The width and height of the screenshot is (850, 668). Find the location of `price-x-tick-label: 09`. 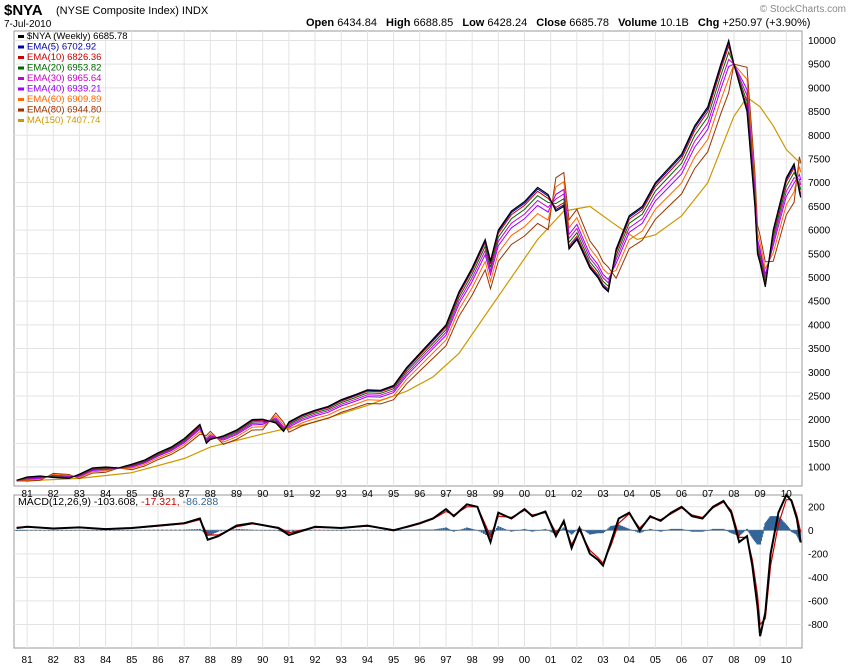

price-x-tick-label: 09 is located at coordinates (761, 494).